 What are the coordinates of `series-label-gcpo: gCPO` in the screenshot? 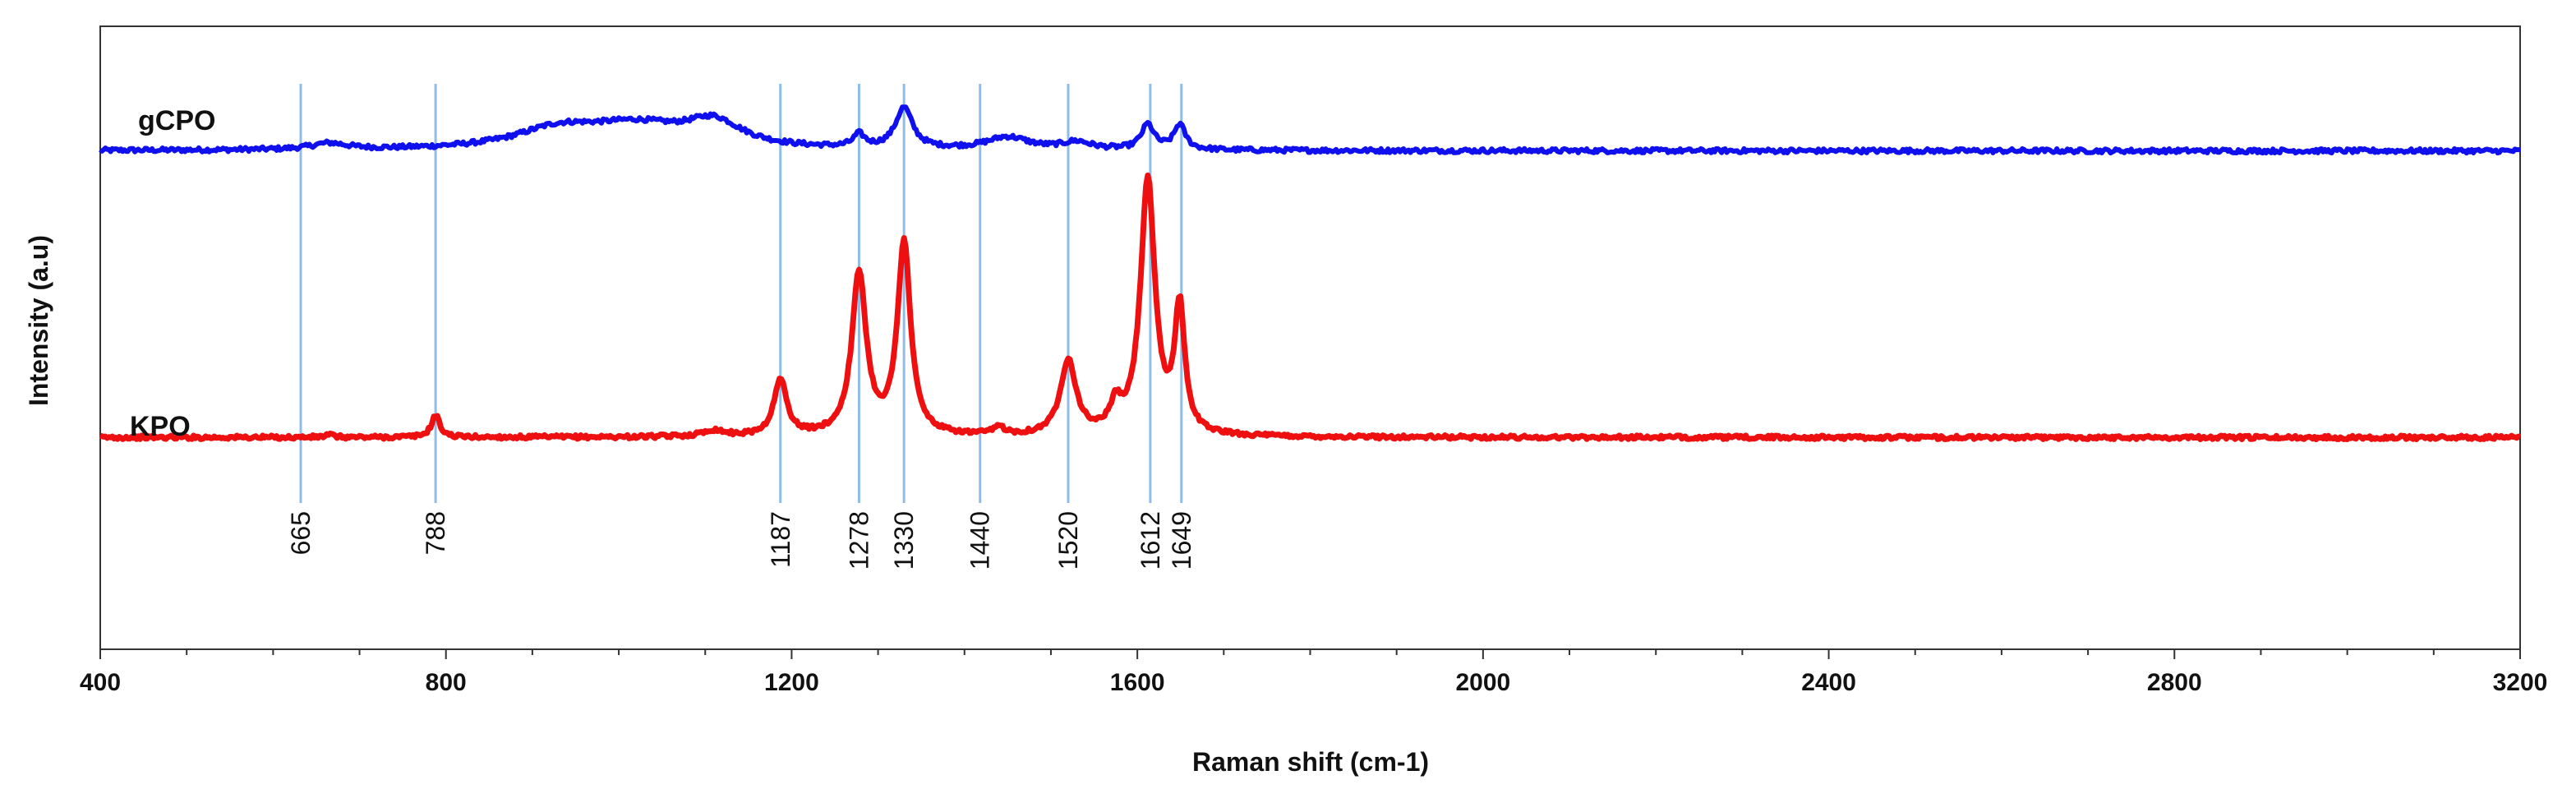 It's located at (176, 121).